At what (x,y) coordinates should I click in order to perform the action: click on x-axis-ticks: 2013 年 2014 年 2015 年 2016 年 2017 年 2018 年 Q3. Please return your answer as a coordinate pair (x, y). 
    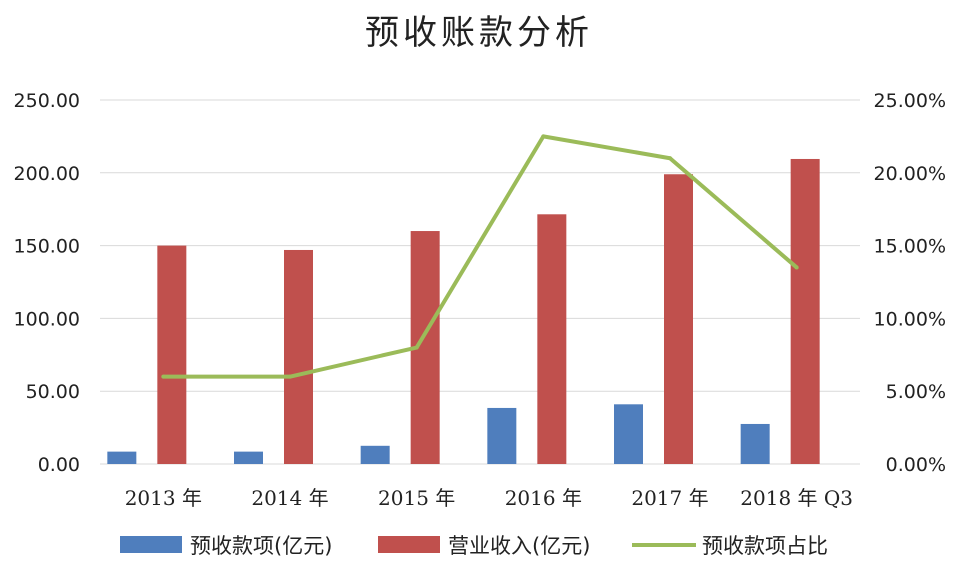
    Looking at the image, I should click on (489, 498).